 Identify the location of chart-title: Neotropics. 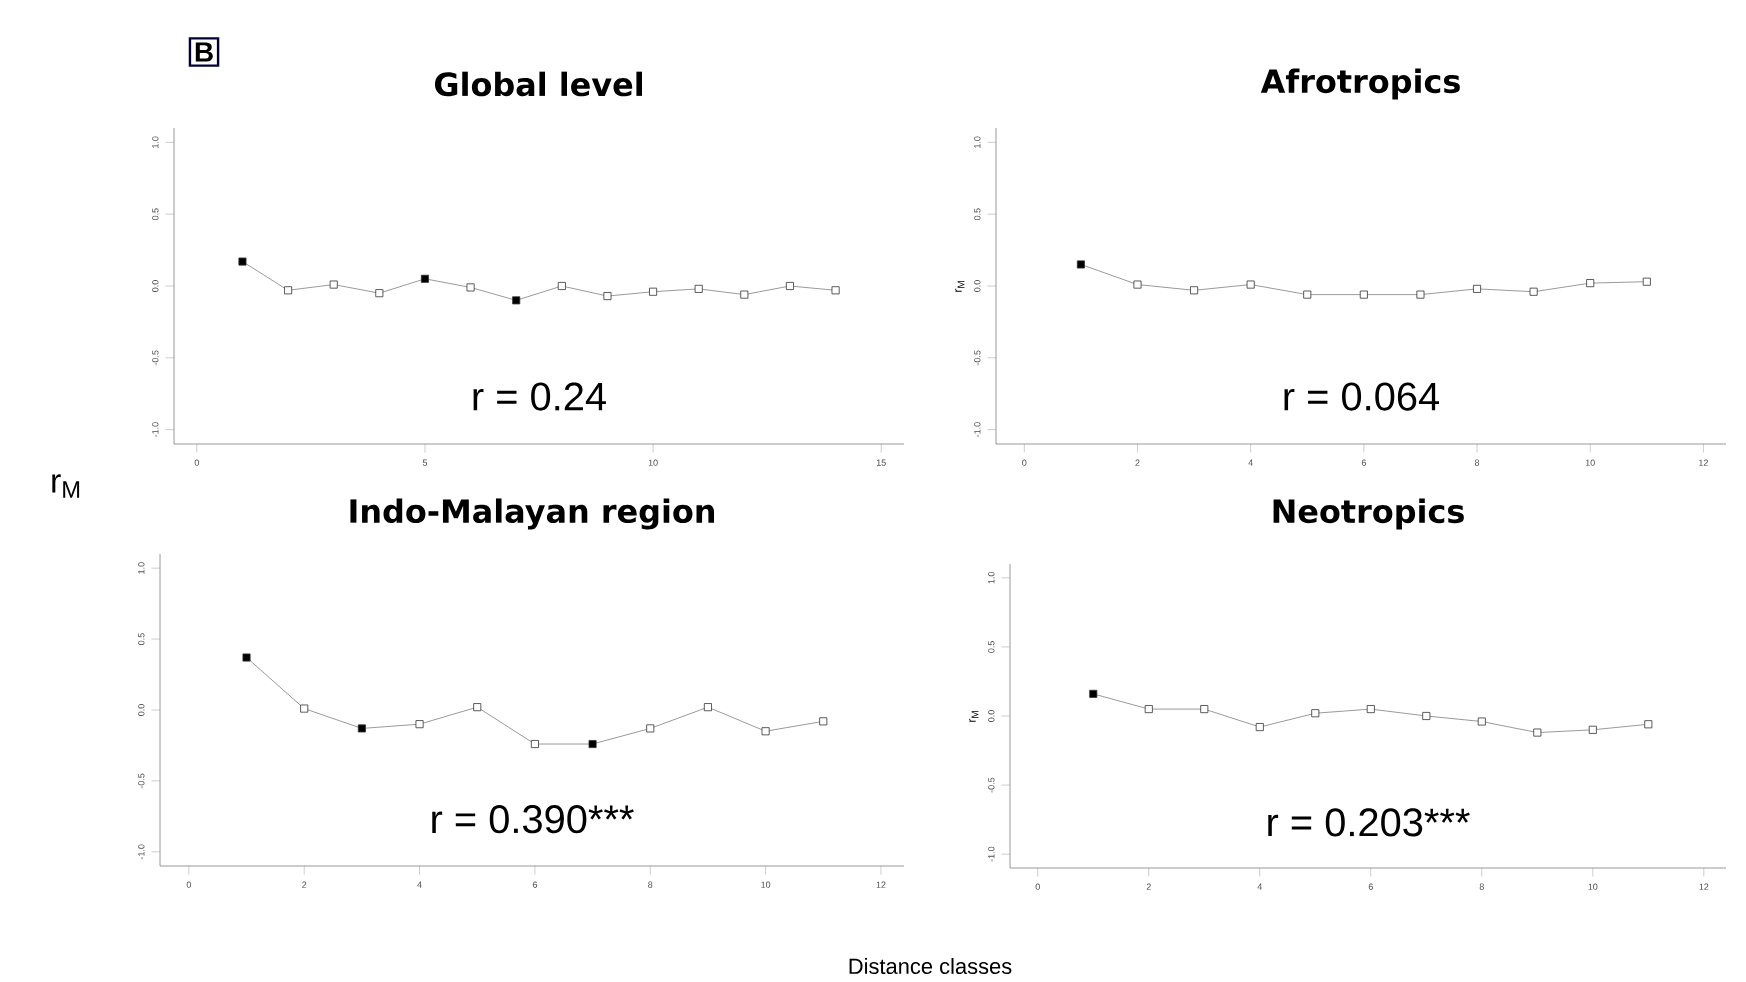
(1368, 514).